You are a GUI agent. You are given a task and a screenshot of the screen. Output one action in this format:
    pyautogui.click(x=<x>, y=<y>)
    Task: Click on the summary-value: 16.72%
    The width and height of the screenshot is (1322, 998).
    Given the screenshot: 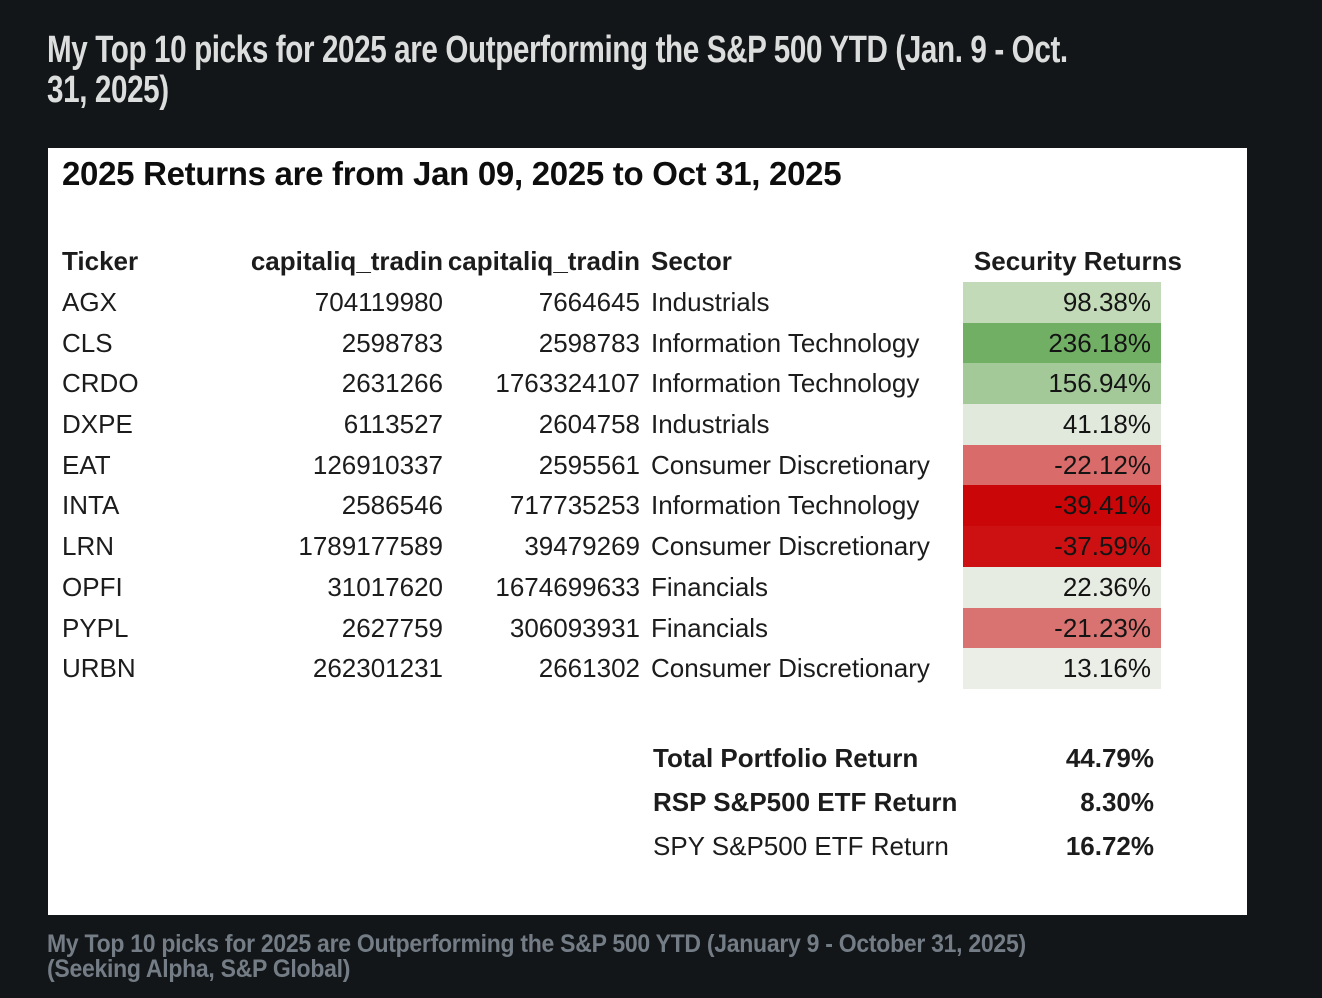 What is the action you would take?
    pyautogui.click(x=1109, y=846)
    